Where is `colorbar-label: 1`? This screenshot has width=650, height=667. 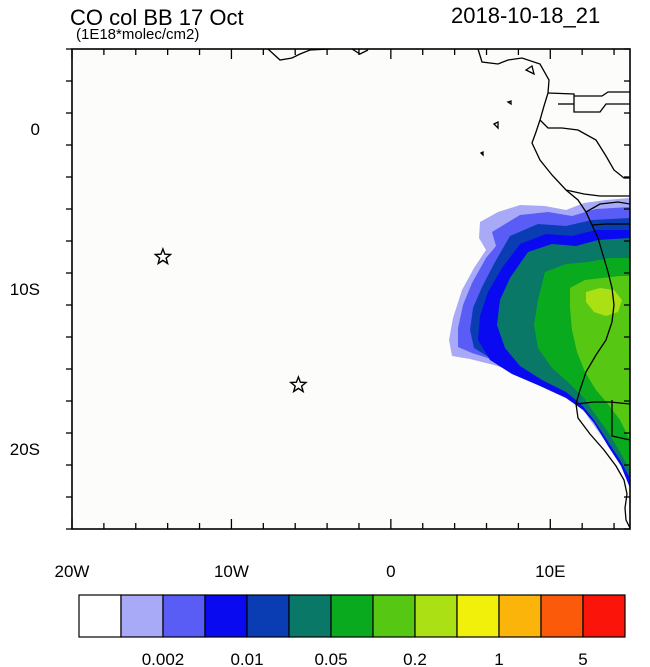 colorbar-label: 1 is located at coordinates (498, 658).